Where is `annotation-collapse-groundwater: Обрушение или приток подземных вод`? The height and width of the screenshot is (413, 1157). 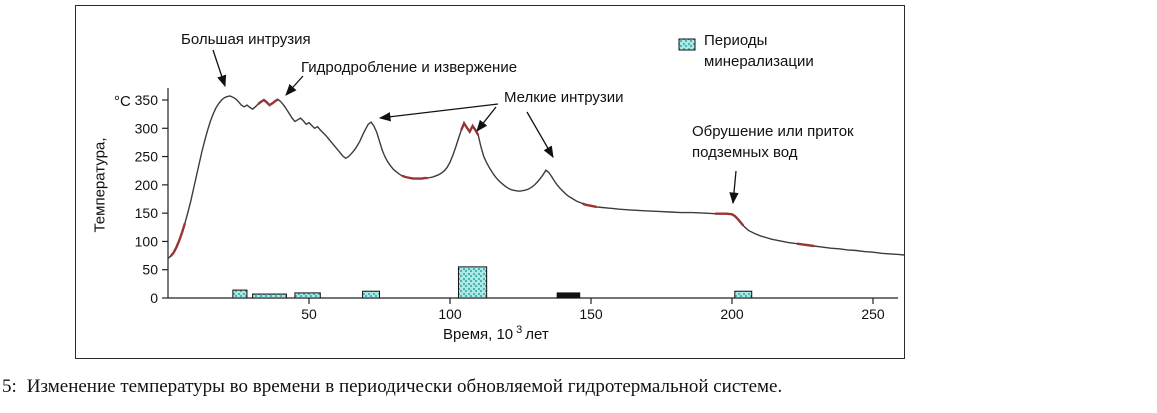
annotation-collapse-groundwater: Обрушение или приток подземных вод is located at coordinates (773, 142).